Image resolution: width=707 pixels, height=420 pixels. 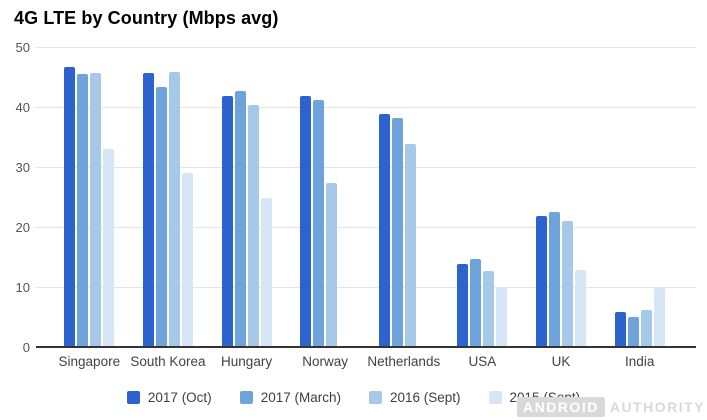 What do you see at coordinates (70, 207) in the screenshot?
I see `bar-singapore-2017-oct-` at bounding box center [70, 207].